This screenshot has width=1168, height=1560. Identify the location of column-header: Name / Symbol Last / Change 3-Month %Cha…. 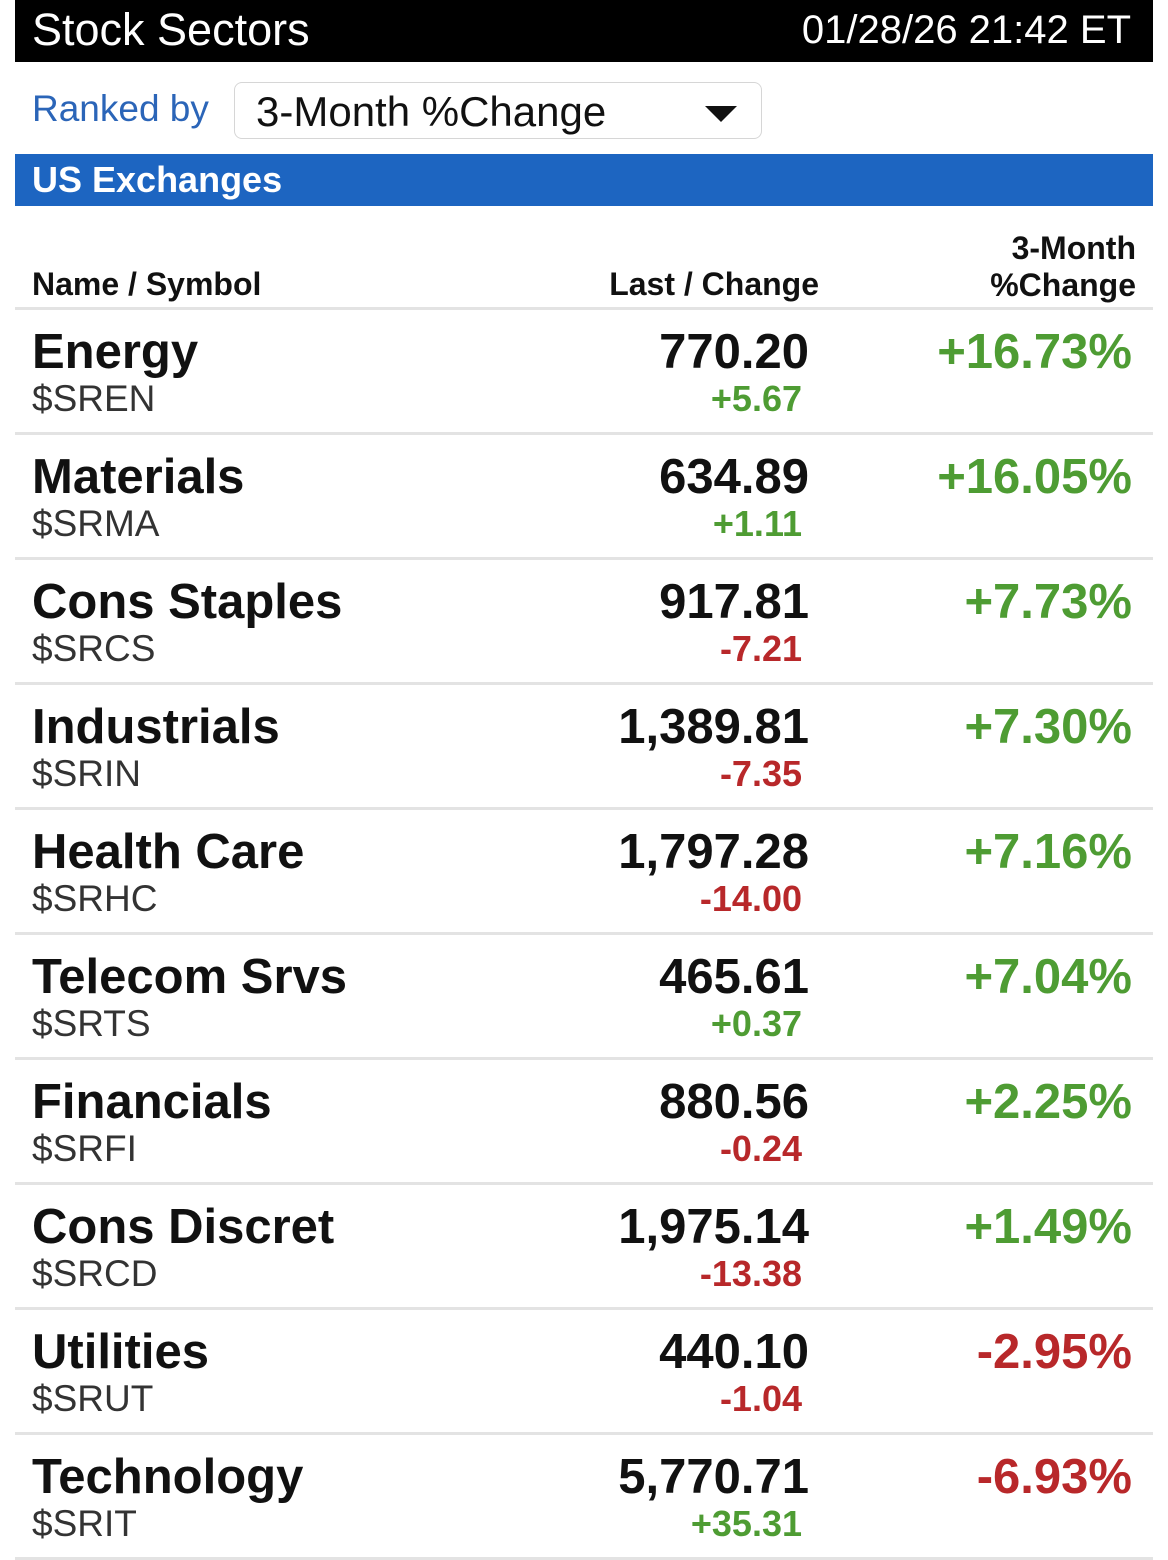
(584, 258).